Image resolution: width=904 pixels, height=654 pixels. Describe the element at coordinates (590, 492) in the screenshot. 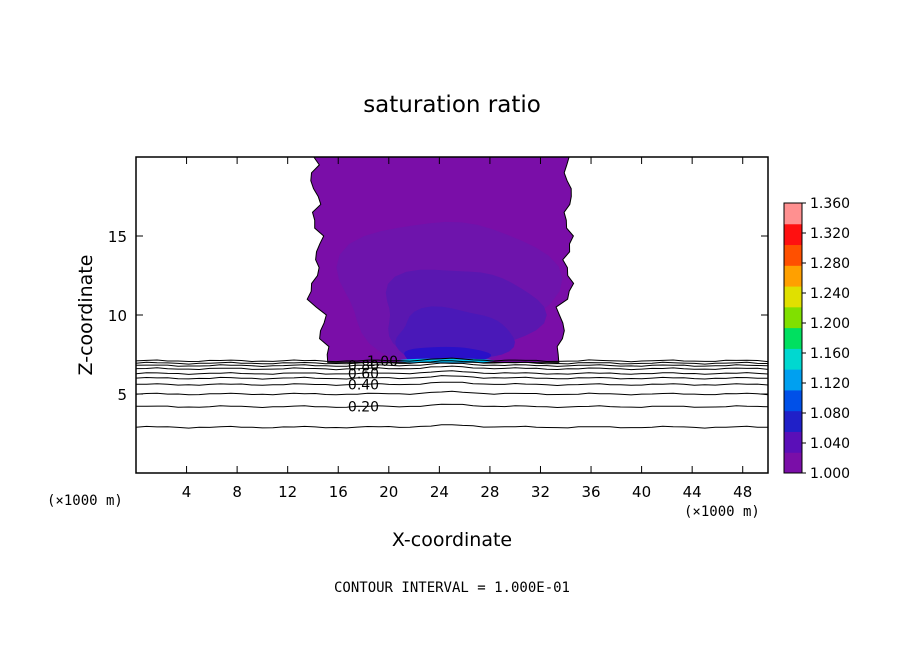

I see `x-tick-label: 36` at that location.